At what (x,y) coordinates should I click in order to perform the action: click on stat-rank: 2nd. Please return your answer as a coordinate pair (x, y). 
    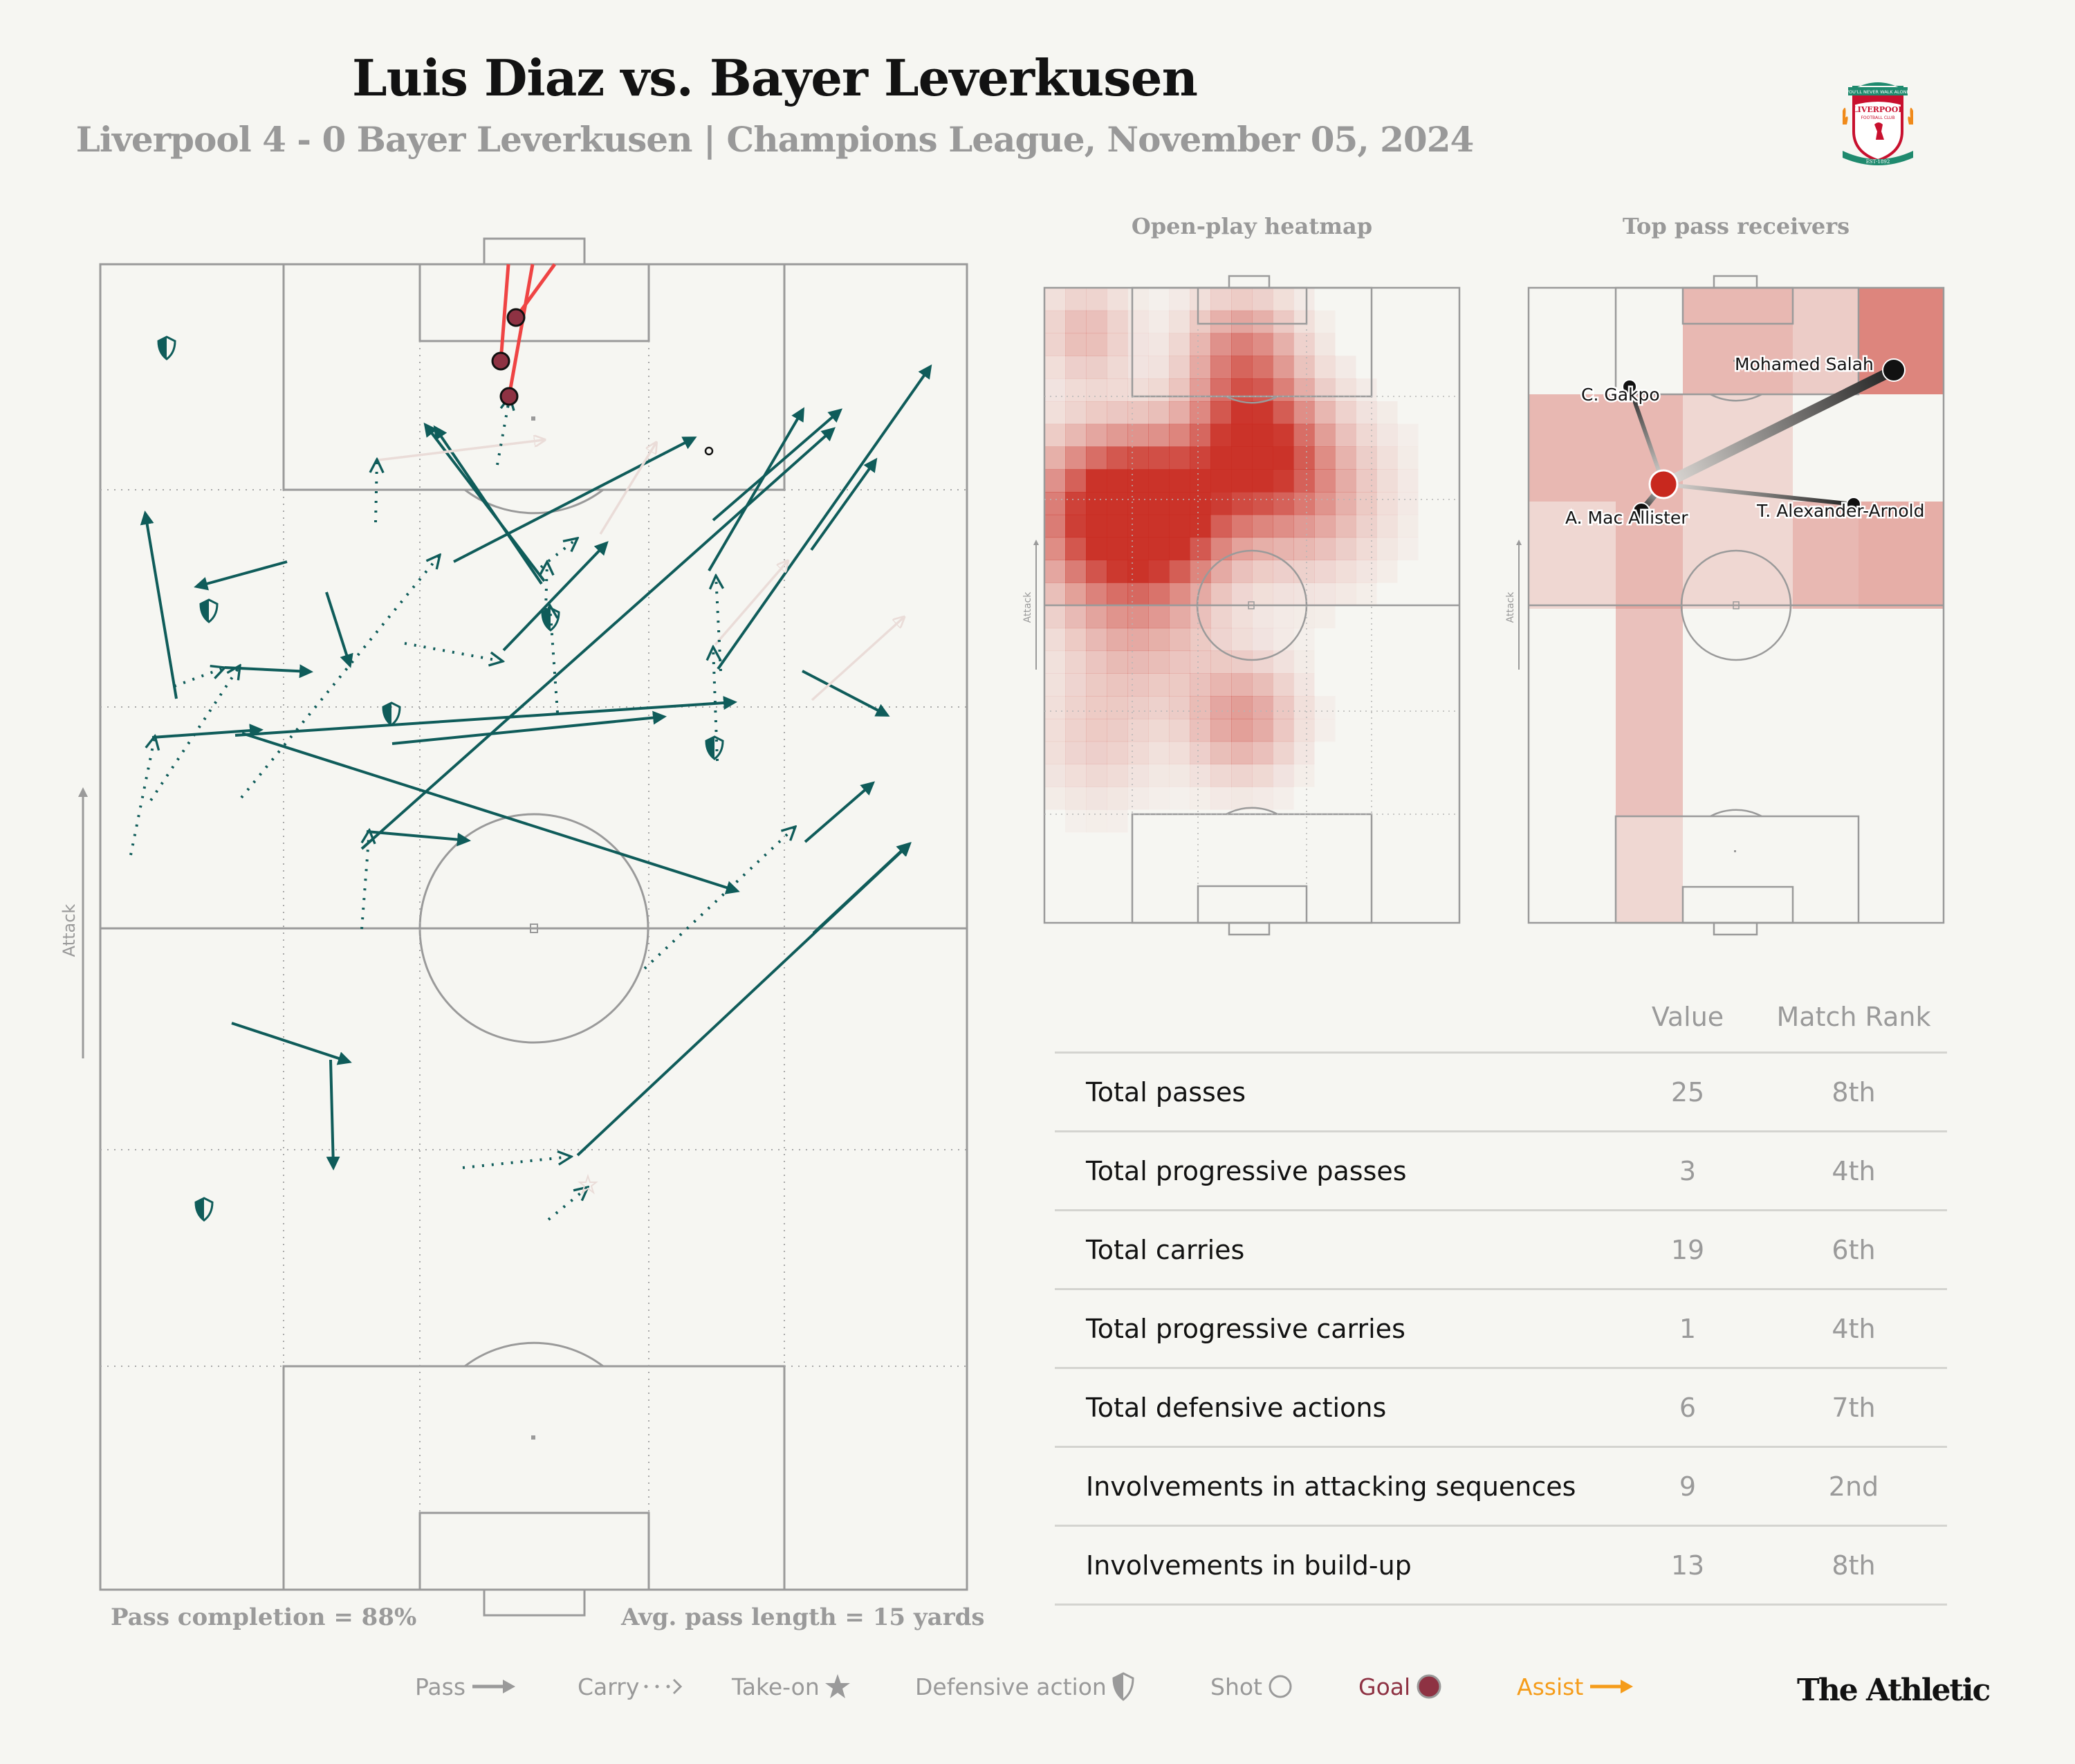
    Looking at the image, I should click on (1853, 1486).